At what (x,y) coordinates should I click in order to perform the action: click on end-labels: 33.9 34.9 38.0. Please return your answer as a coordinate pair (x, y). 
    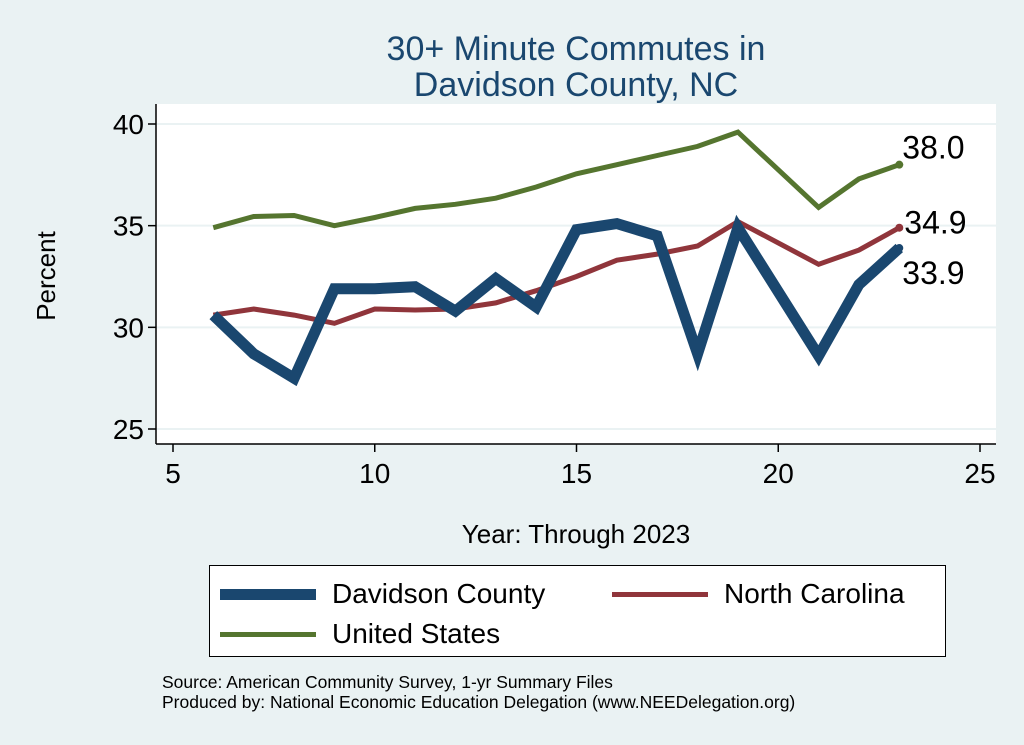
    Looking at the image, I should click on (934, 210).